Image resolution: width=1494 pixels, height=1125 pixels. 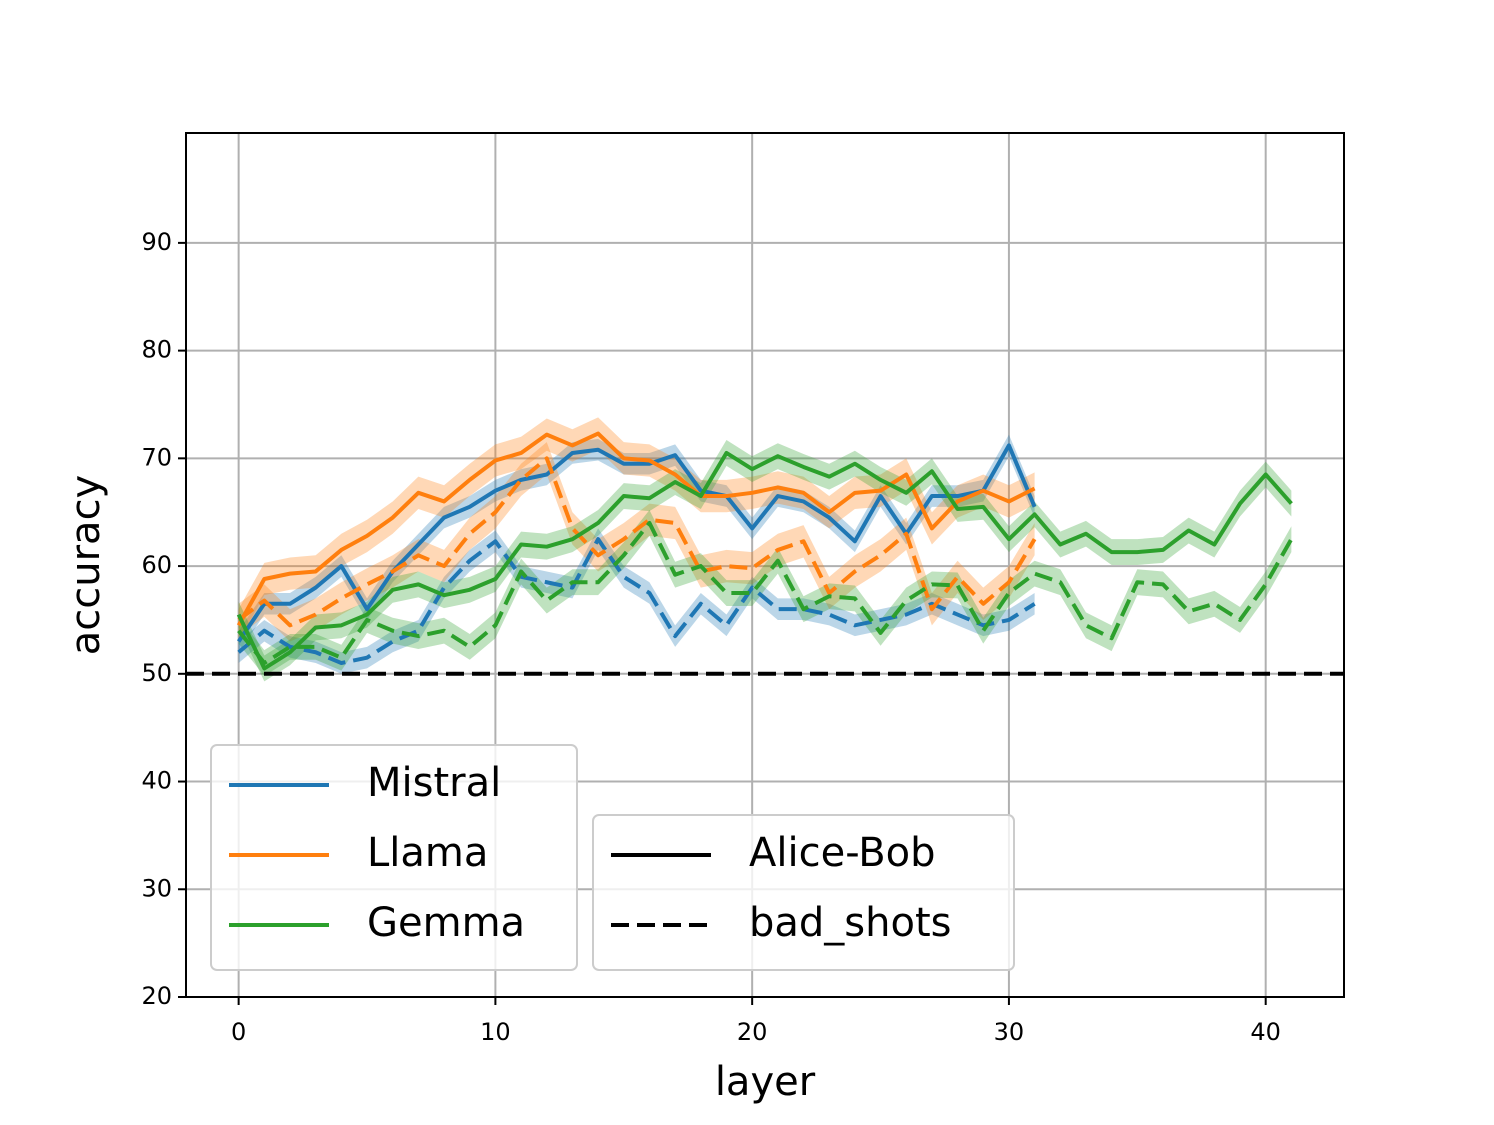 What do you see at coordinates (238, 1032) in the screenshot?
I see `x-tick-label: 0` at bounding box center [238, 1032].